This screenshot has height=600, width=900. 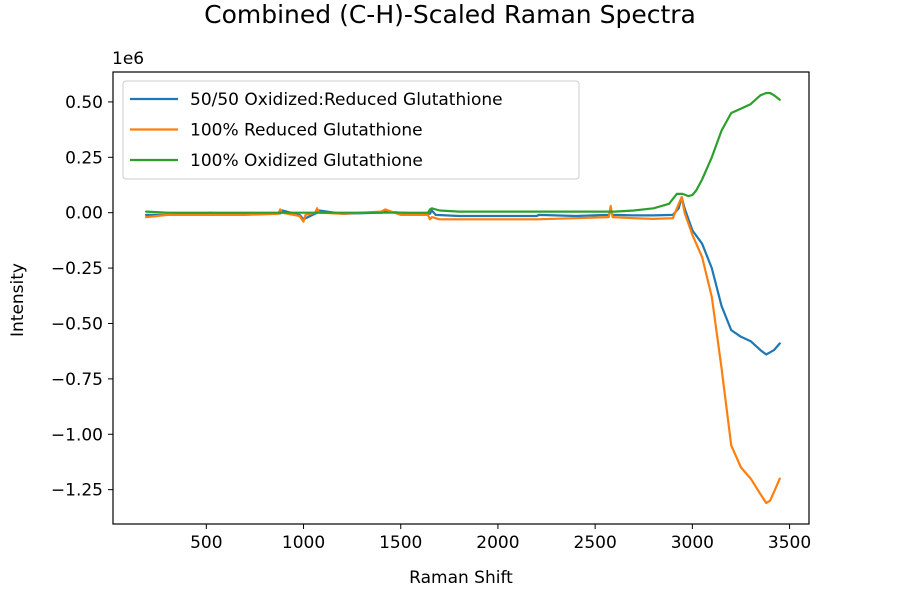 What do you see at coordinates (18, 300) in the screenshot?
I see `y-axis-label: Intensity` at bounding box center [18, 300].